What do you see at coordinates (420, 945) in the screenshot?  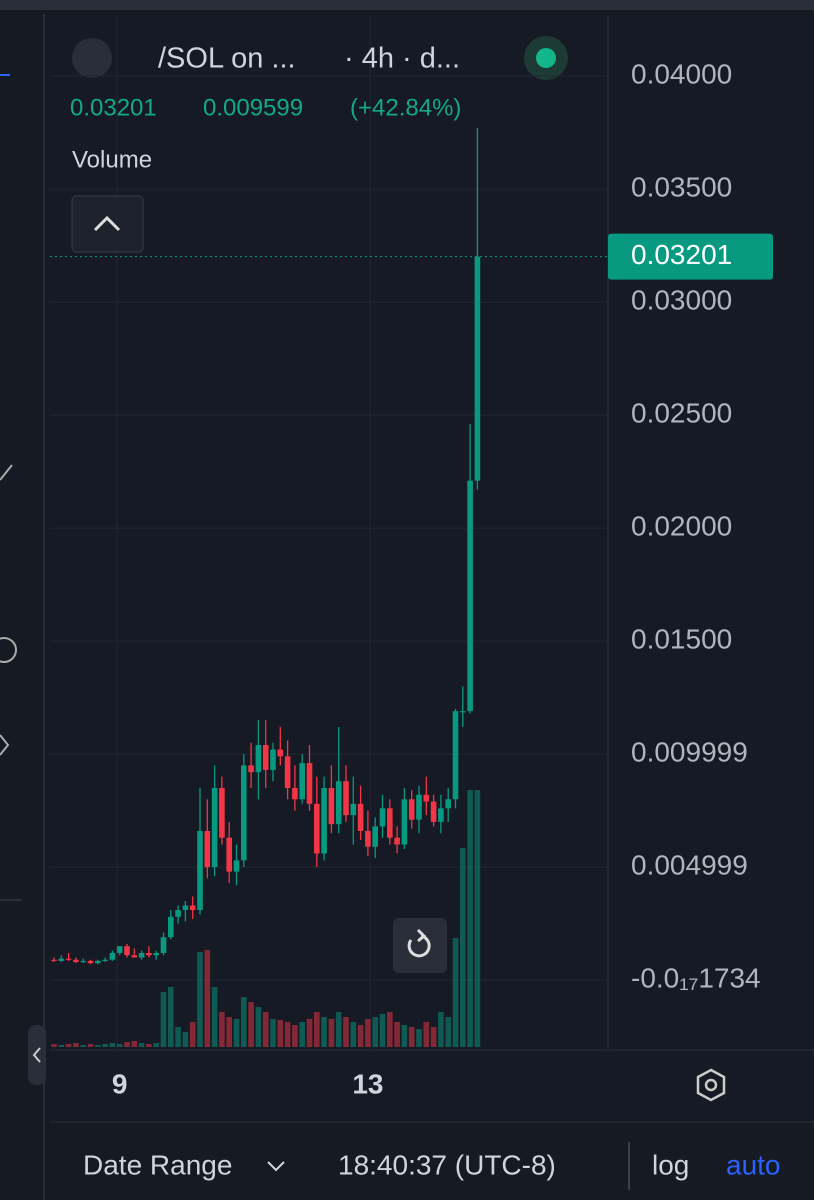 I see `reset-button` at bounding box center [420, 945].